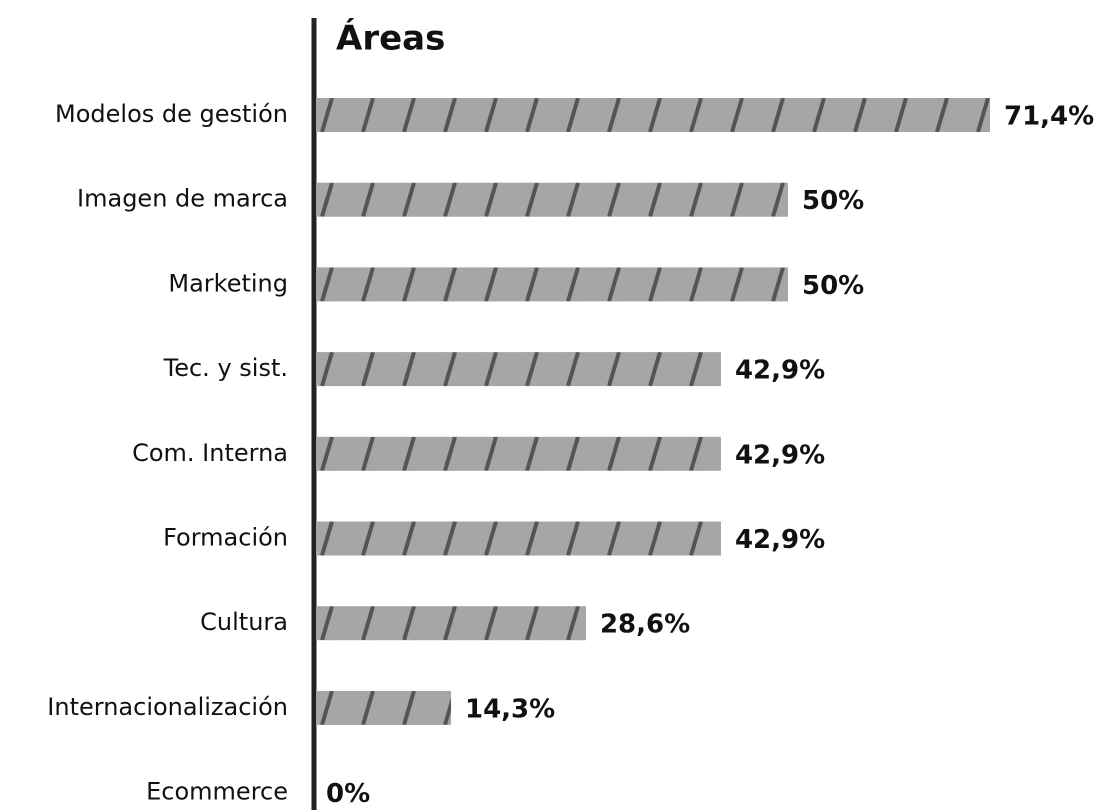 The image size is (1111, 810). What do you see at coordinates (167, 707) in the screenshot?
I see `category-label: Internacionalización` at bounding box center [167, 707].